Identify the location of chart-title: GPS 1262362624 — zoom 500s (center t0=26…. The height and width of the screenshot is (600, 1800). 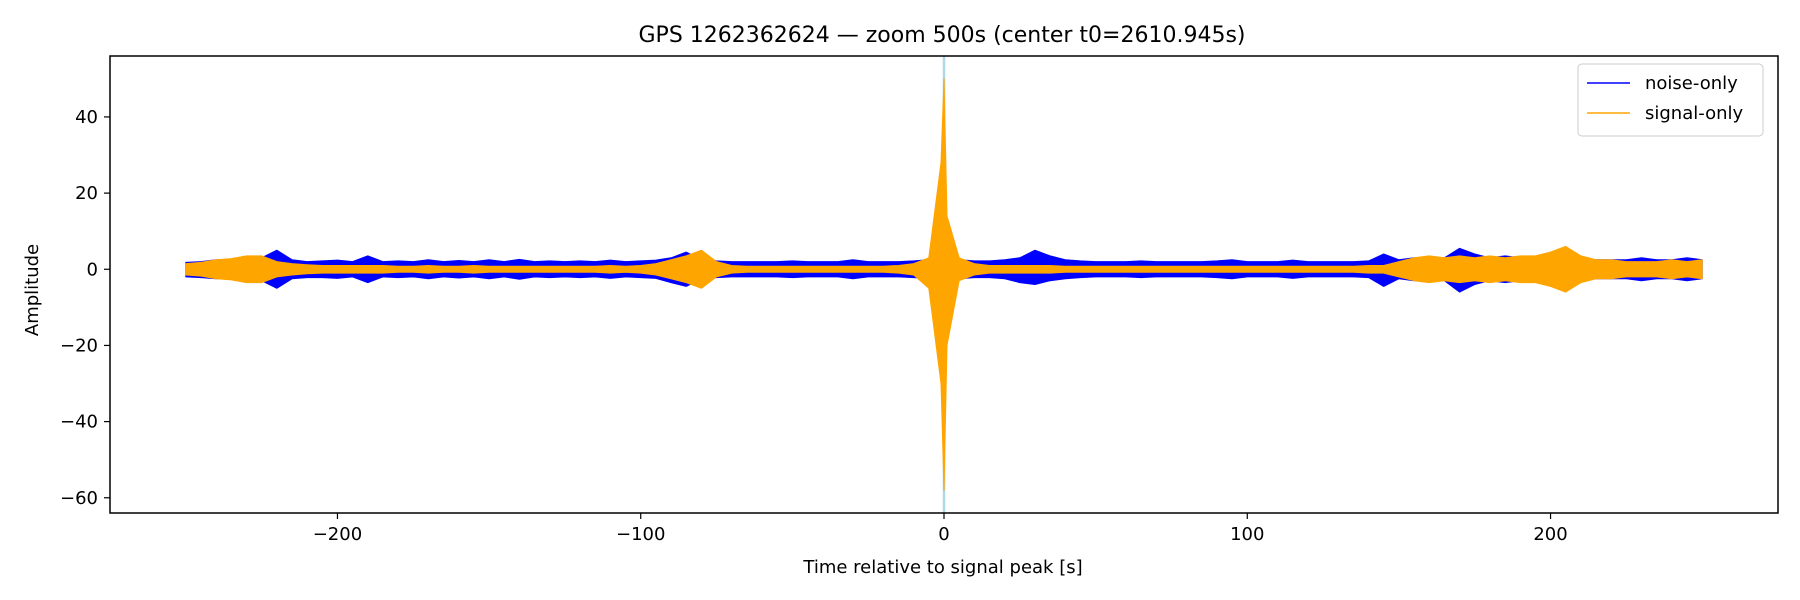
(942, 35).